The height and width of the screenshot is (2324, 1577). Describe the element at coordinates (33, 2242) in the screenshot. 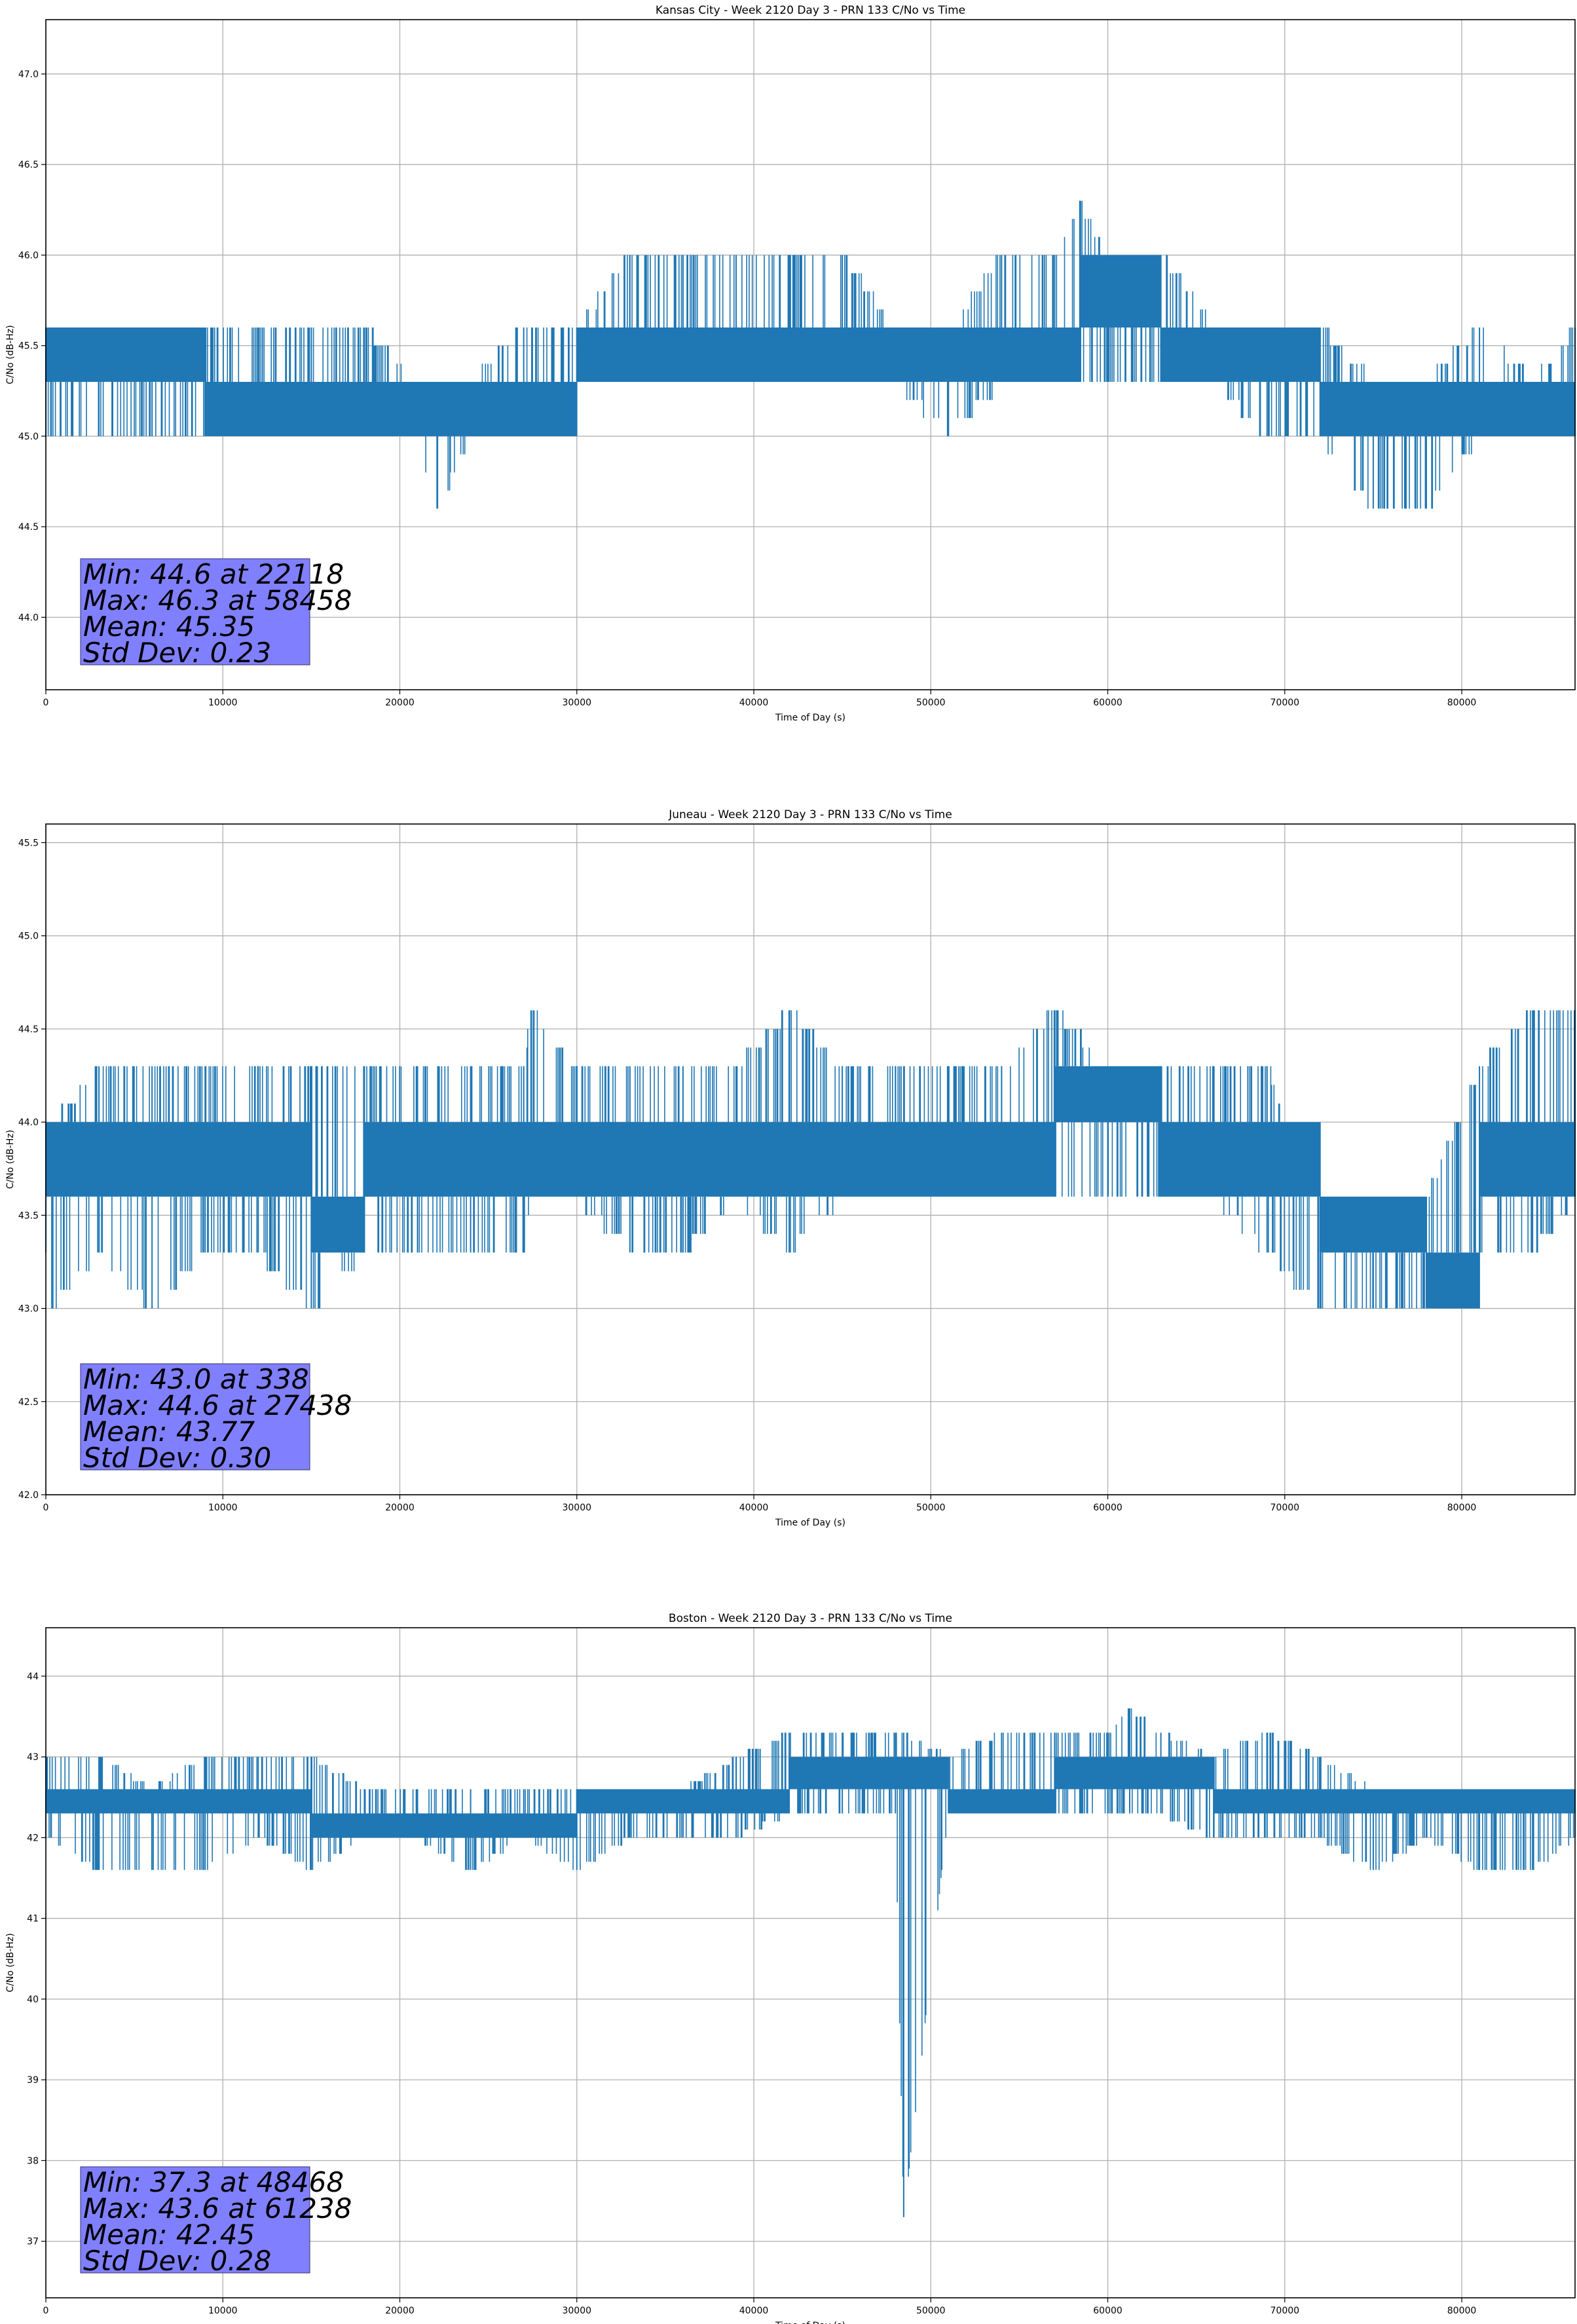

I see `y-tick-label: 37` at that location.